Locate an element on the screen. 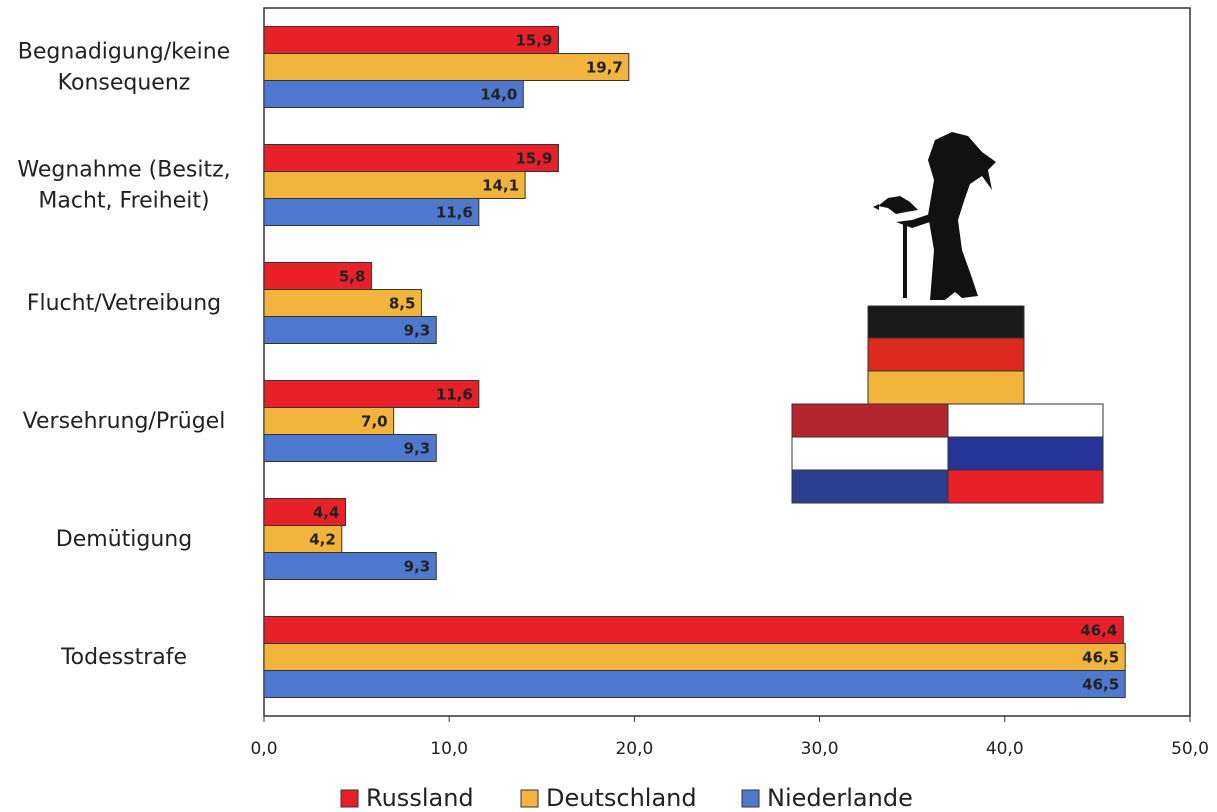  x-axis-ticks: 0,0 10,0 20,0 30,0 40,0 50,0 is located at coordinates (729, 737).